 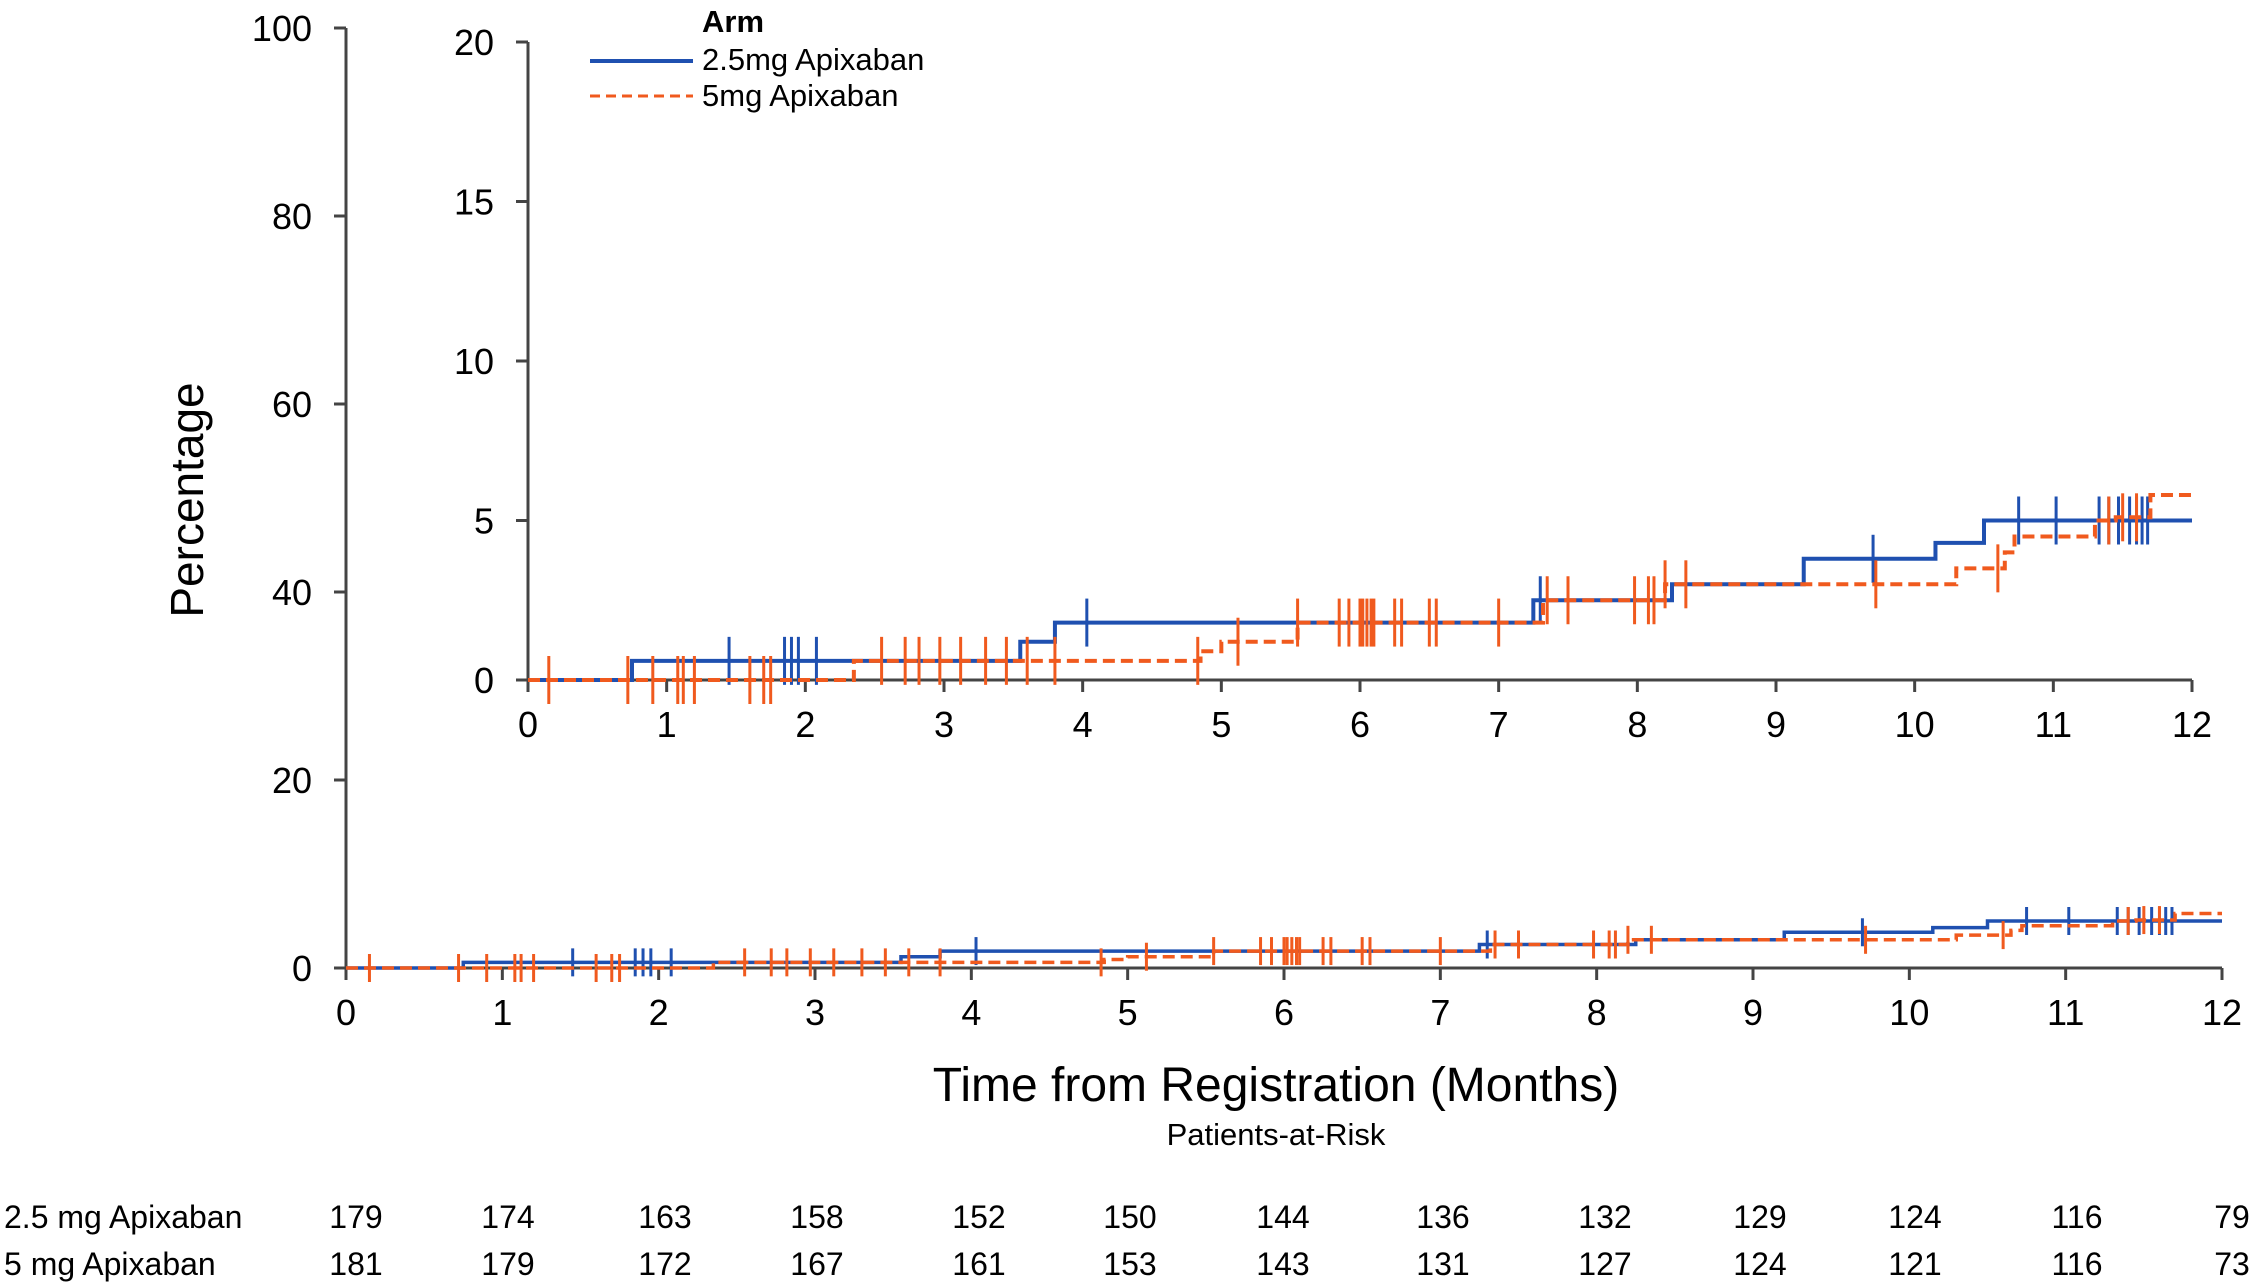 What do you see at coordinates (1284, 944) in the screenshot?
I see `main-series` at bounding box center [1284, 944].